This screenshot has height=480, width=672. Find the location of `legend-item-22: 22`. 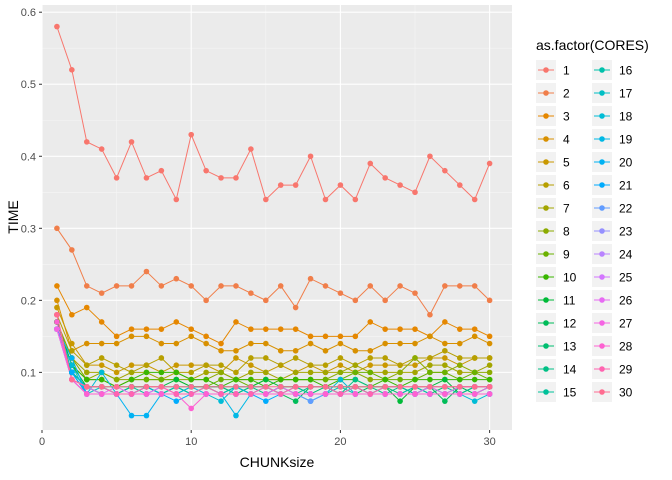

legend-item-22: 22 is located at coordinates (612, 208).